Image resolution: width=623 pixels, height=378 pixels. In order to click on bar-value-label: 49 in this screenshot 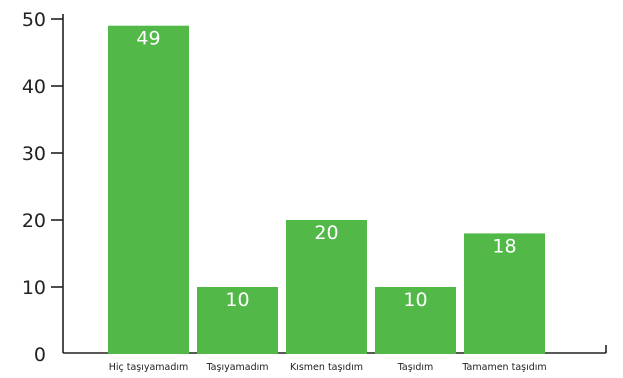, I will do `click(148, 39)`.